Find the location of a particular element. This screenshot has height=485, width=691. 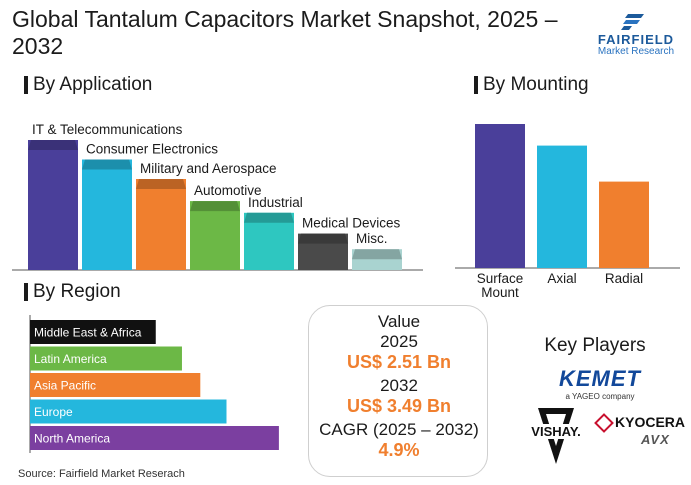

label-north-america: North America is located at coordinates (72, 439).